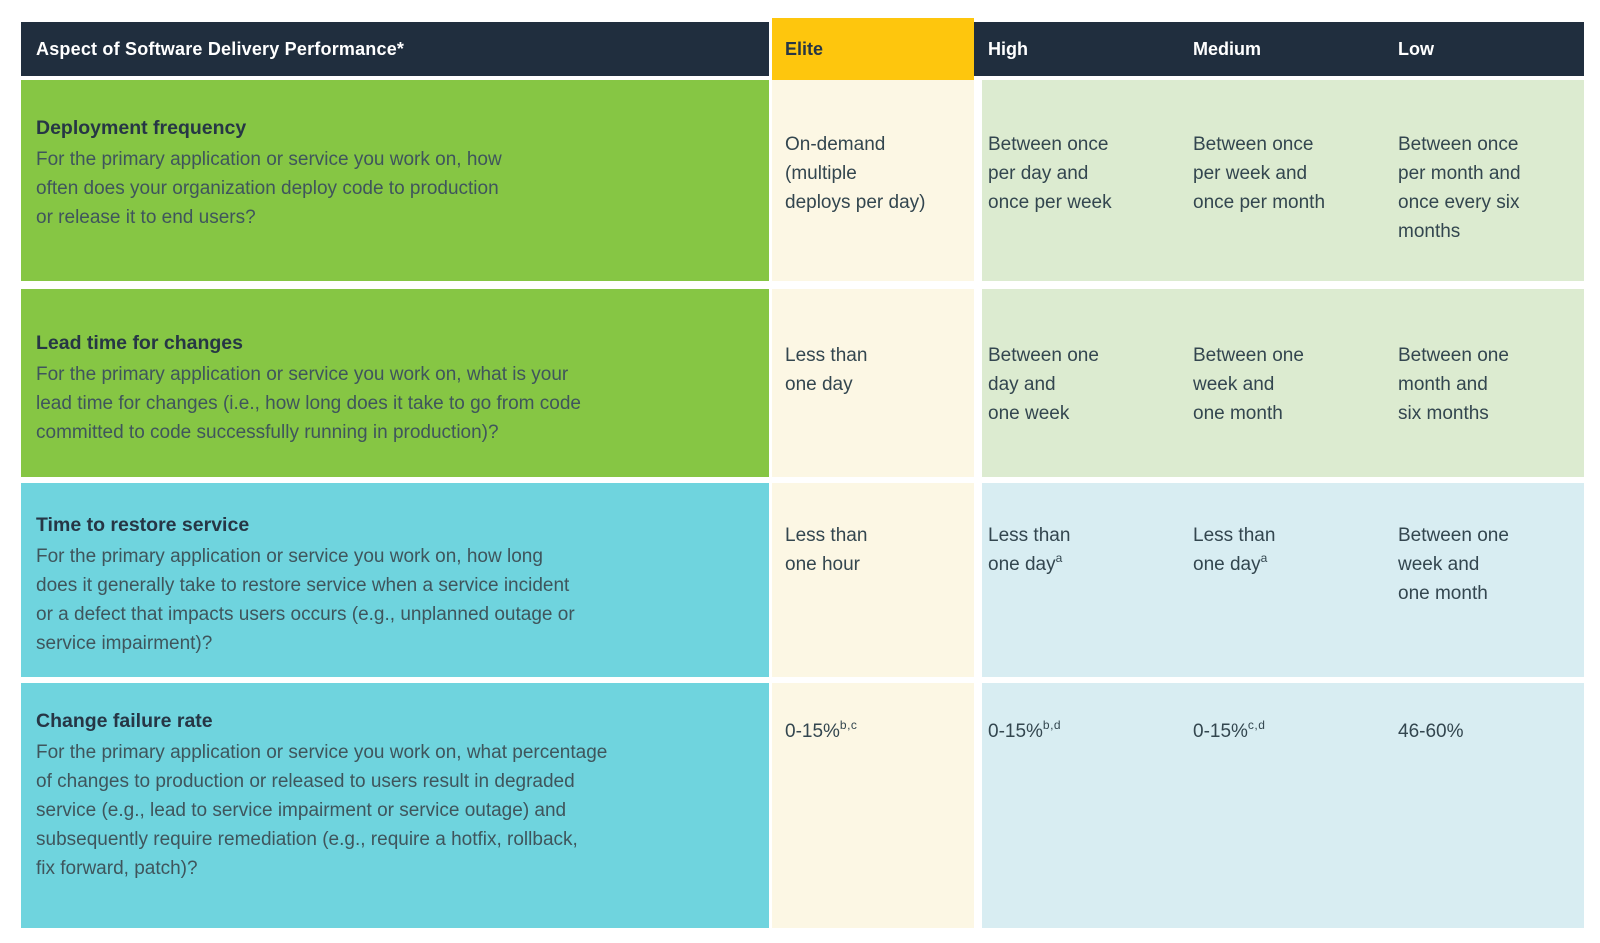  Describe the element at coordinates (1050, 173) in the screenshot. I see `value-text: Between once per day and once per week` at that location.